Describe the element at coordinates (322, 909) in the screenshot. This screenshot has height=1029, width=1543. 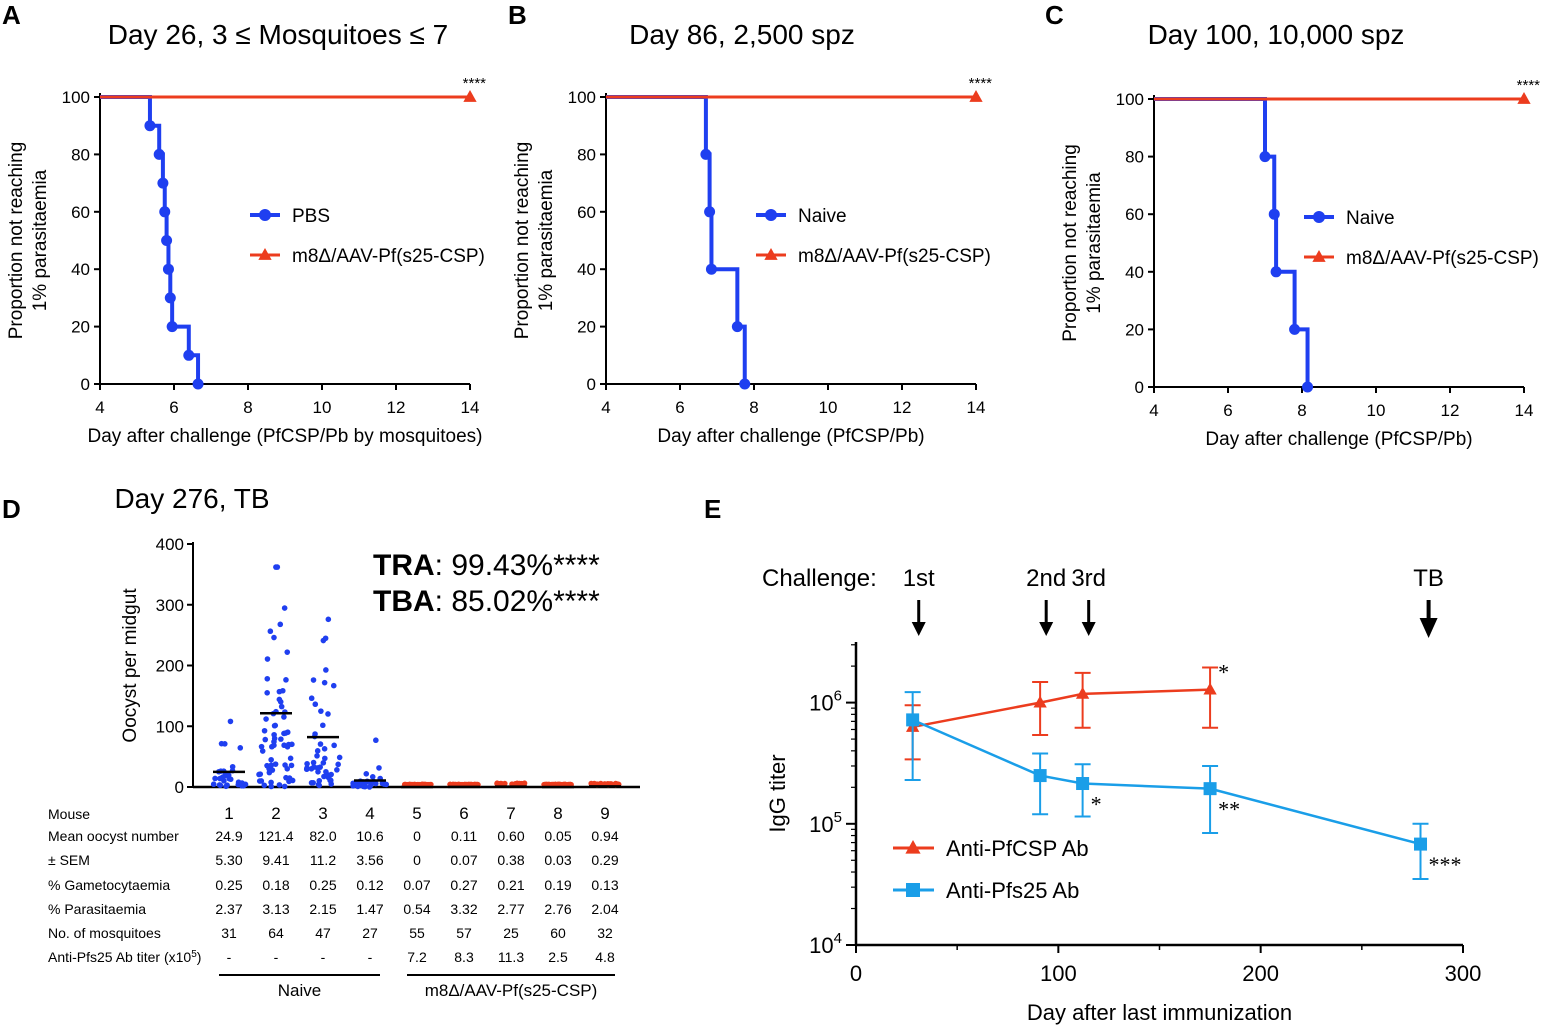
I see `table-cell: 2.15` at that location.